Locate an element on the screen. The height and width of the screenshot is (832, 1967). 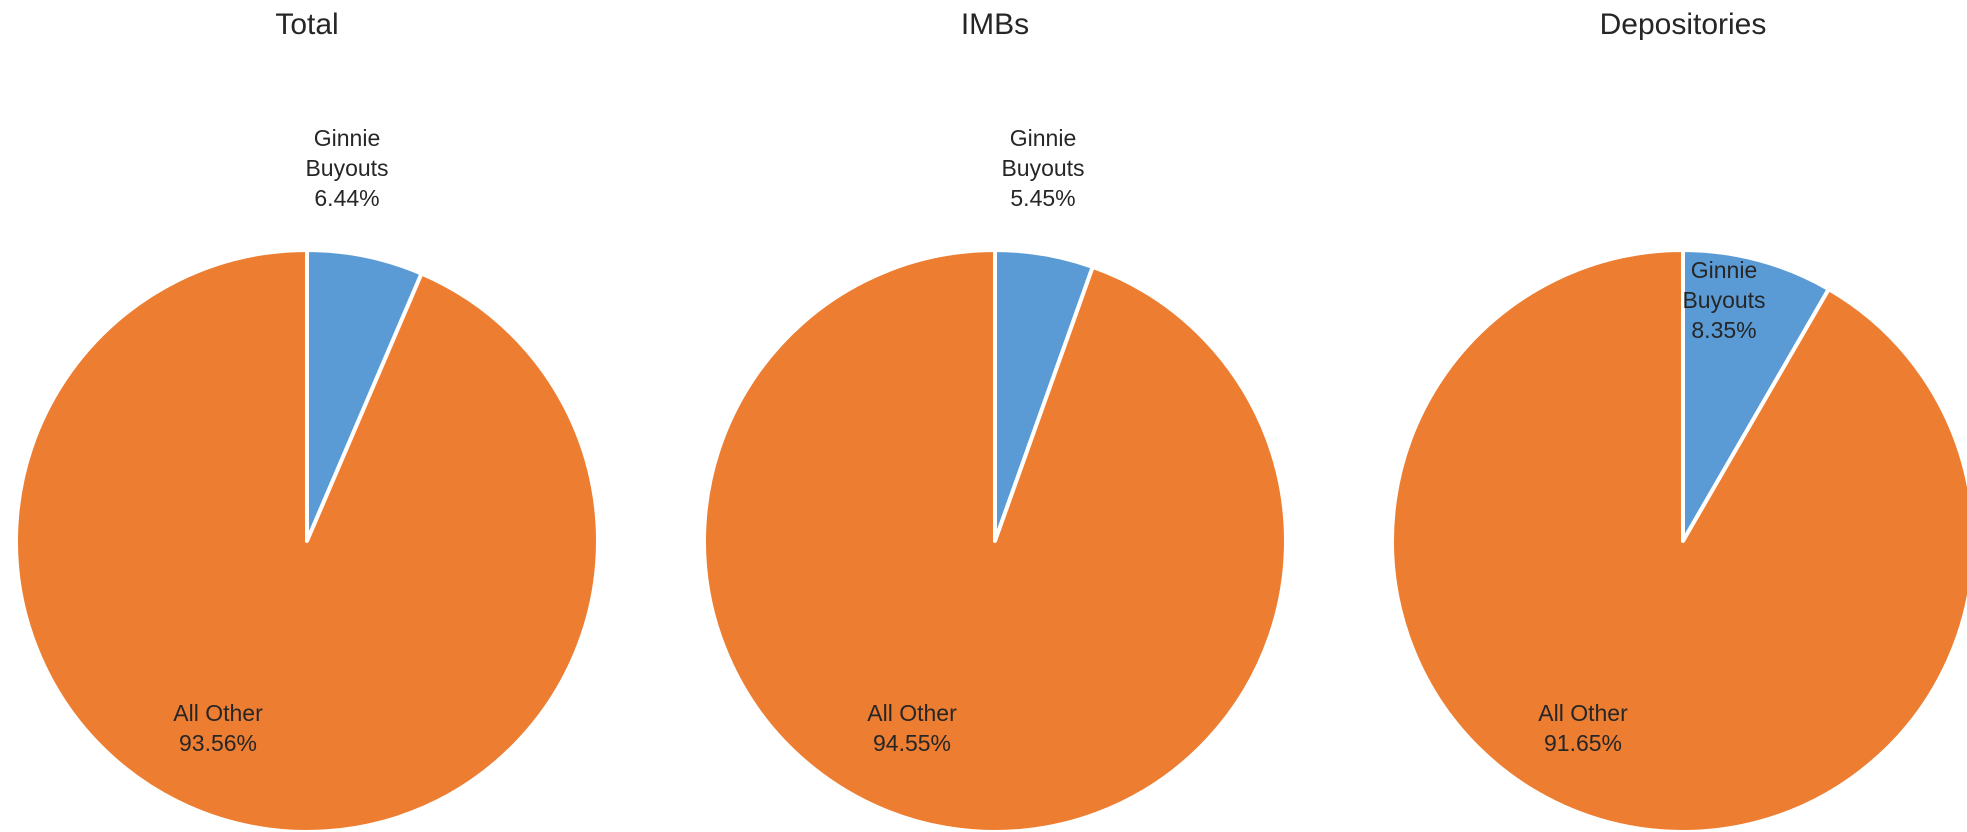
slice-value-label: 91.65% is located at coordinates (1583, 743).